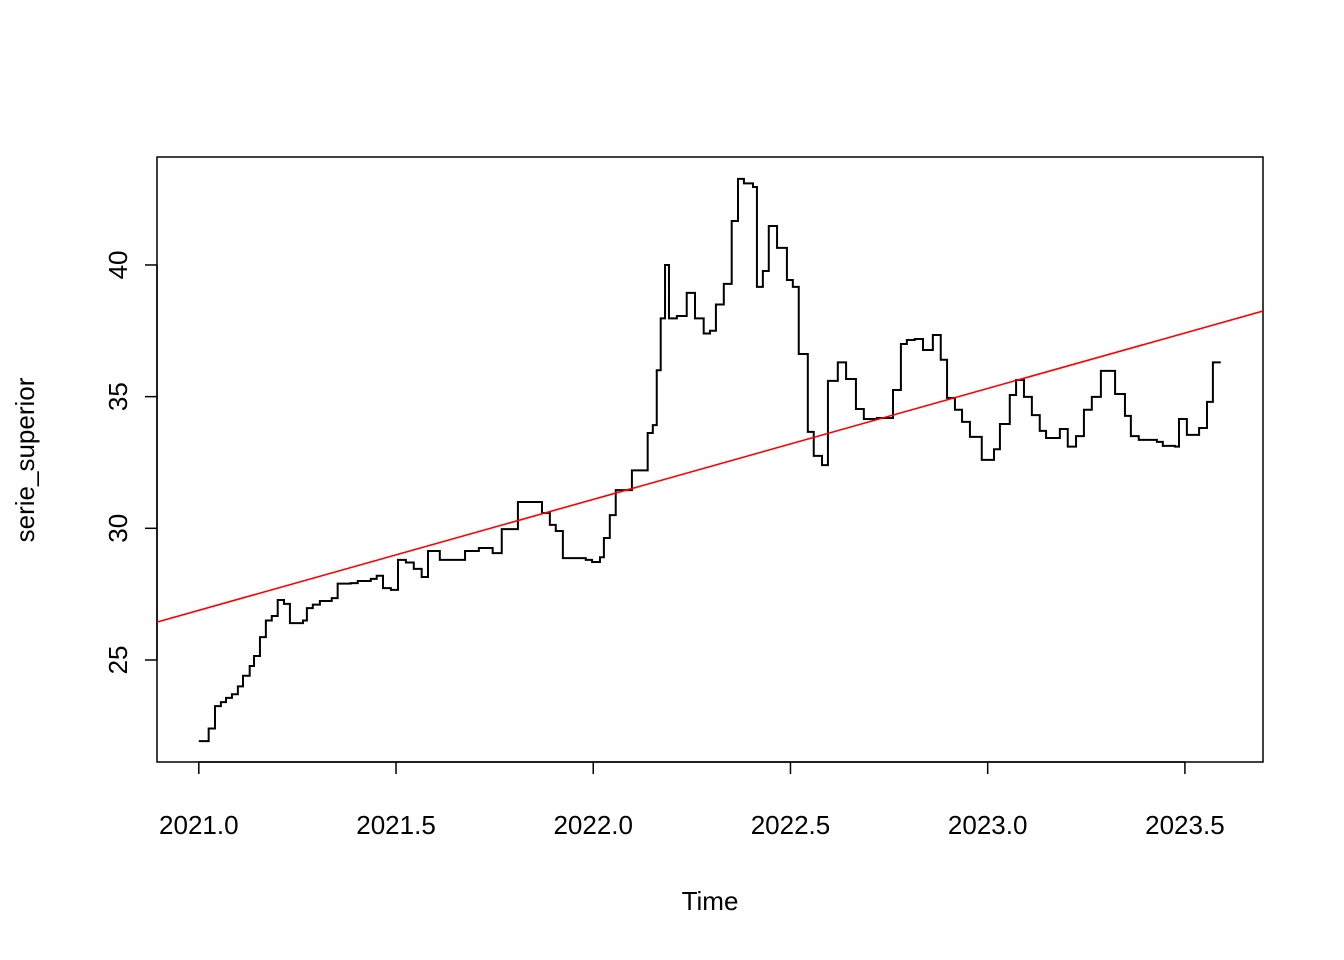 The height and width of the screenshot is (960, 1344). I want to click on x-tick-label: 2023.0, so click(988, 825).